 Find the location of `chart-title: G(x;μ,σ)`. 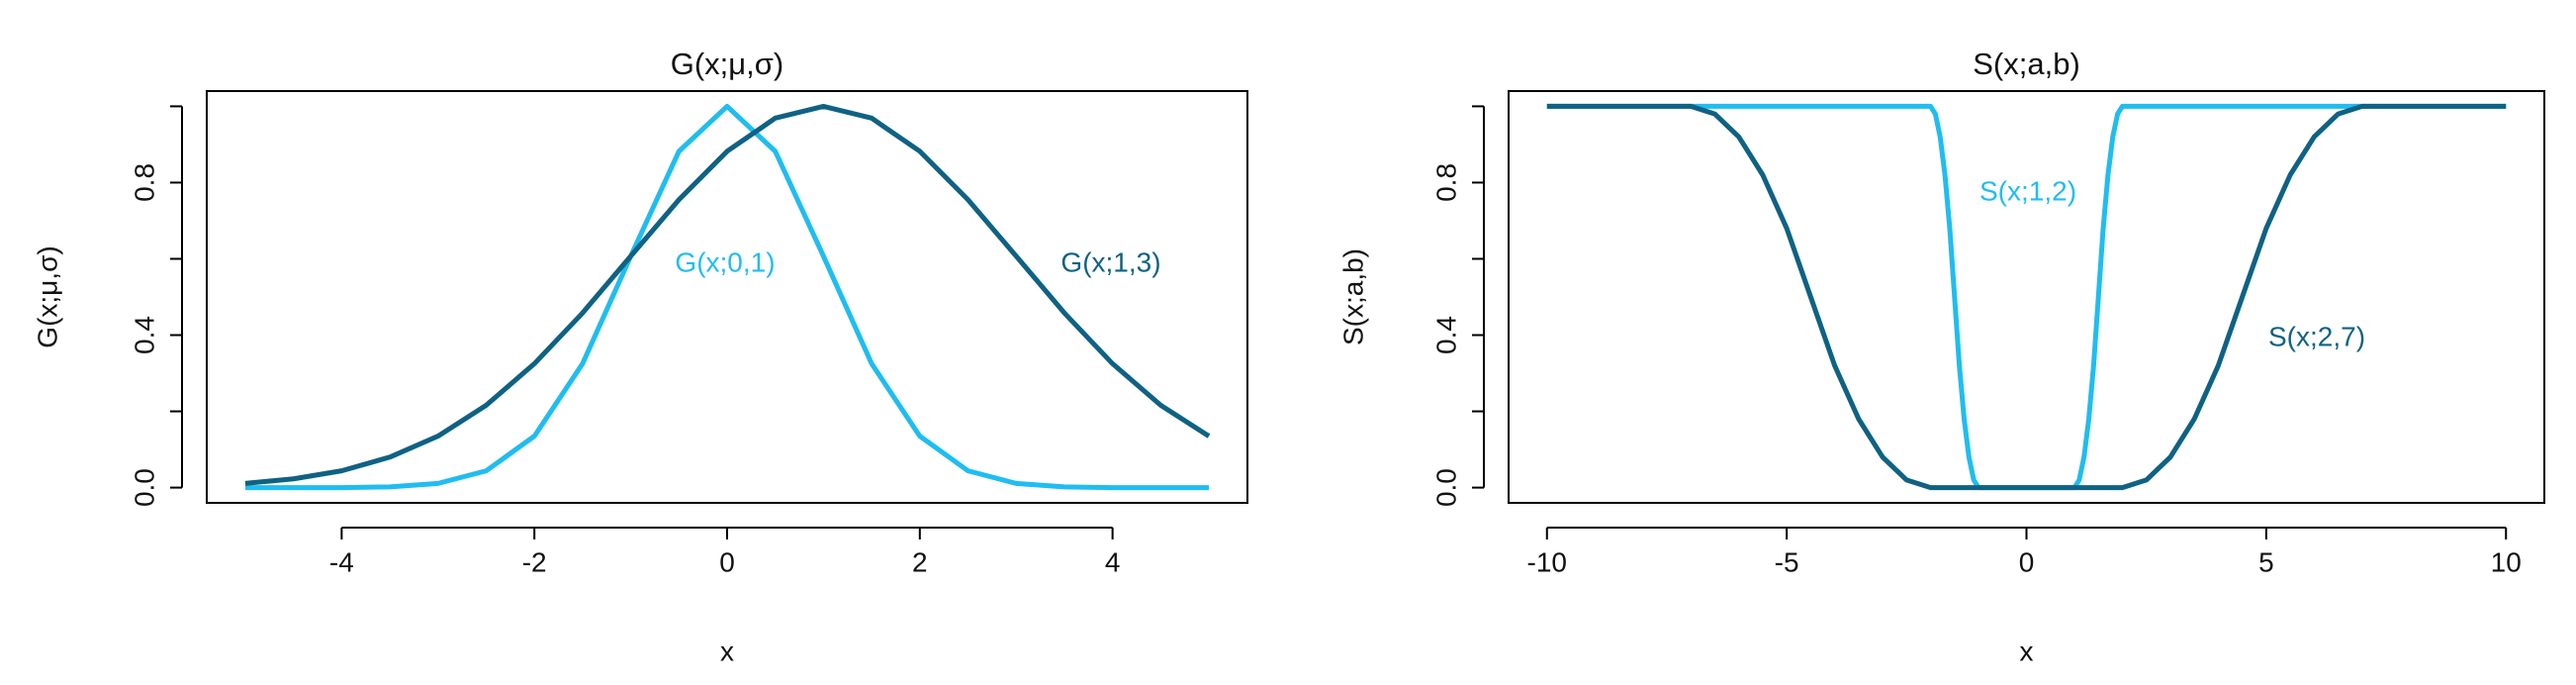

chart-title: G(x;μ,σ) is located at coordinates (727, 64).